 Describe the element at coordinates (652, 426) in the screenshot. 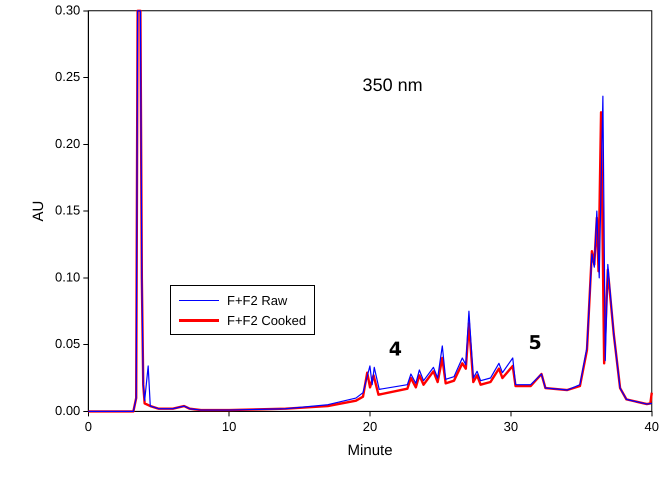

I see `x-tick-label: 40` at that location.